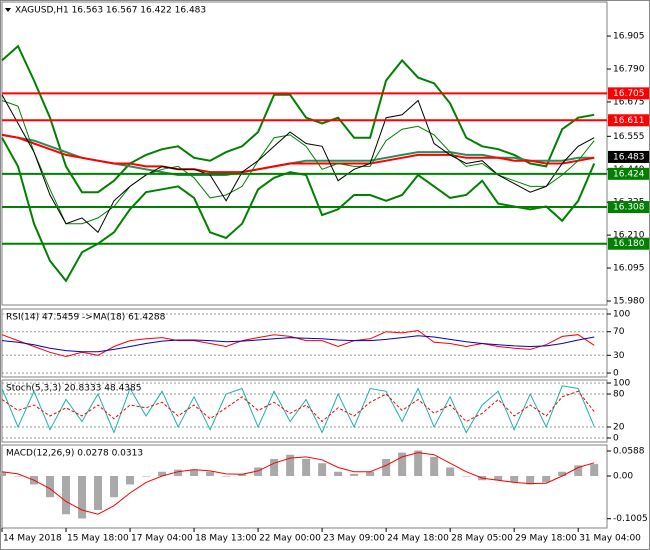  I want to click on y-tick-label: 20, so click(619, 427).